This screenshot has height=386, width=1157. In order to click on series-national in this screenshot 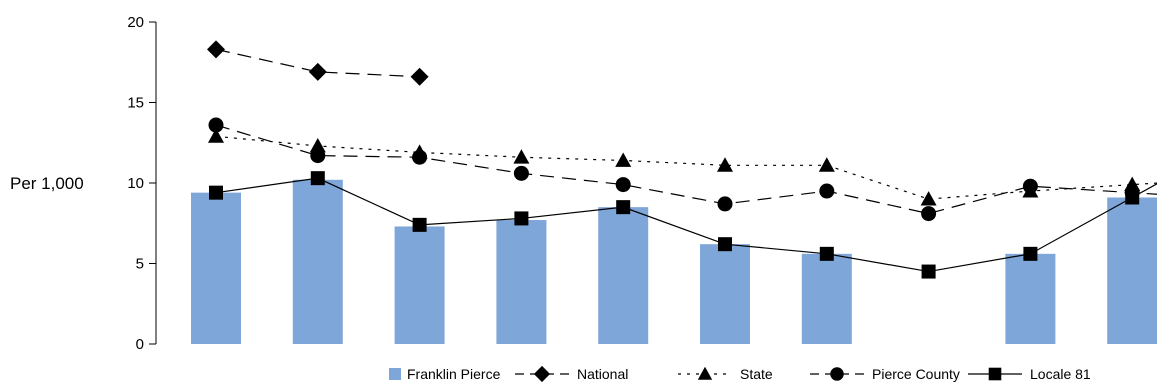, I will do `click(318, 63)`.